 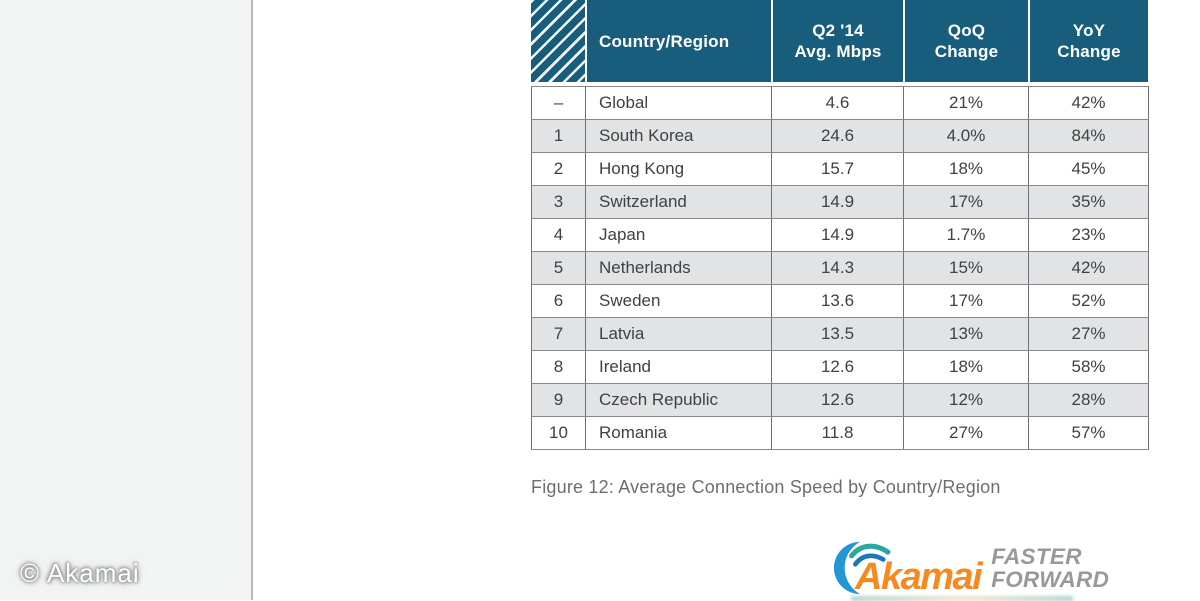 What do you see at coordinates (1089, 30) in the screenshot?
I see `header-yoy-line1: YoY` at bounding box center [1089, 30].